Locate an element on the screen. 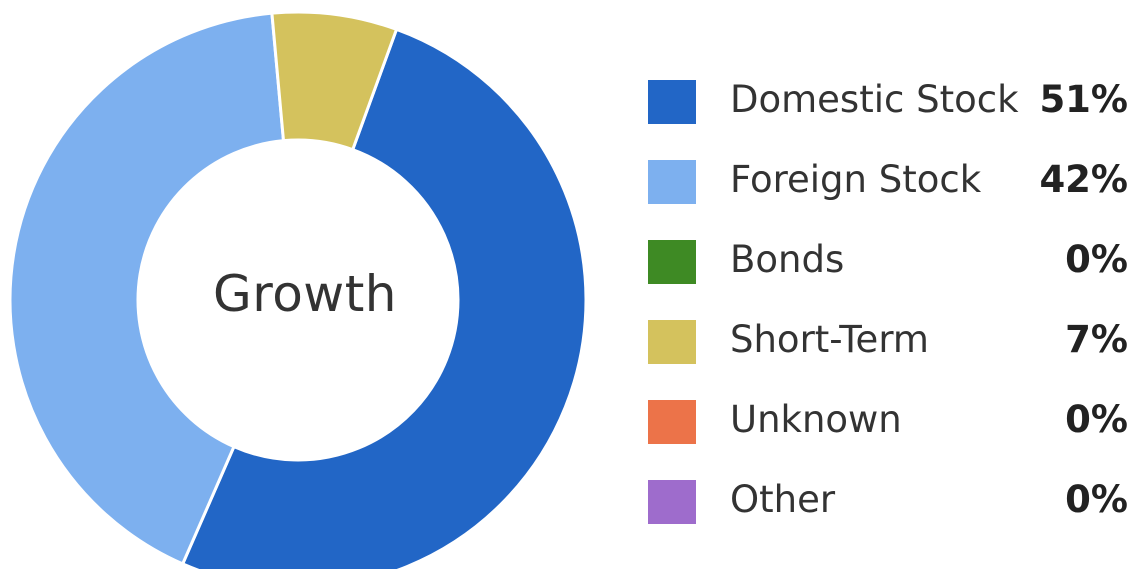 Image resolution: width=1132 pixels, height=569 pixels. legend-label: Unknown is located at coordinates (816, 419).